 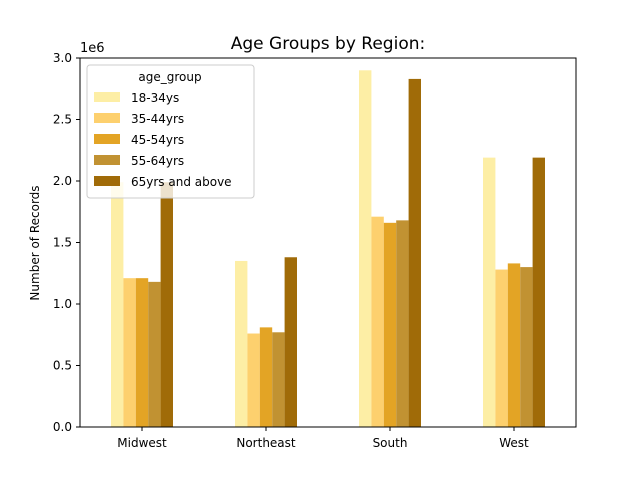 I want to click on y-tick-label: 3.0, so click(x=62, y=58).